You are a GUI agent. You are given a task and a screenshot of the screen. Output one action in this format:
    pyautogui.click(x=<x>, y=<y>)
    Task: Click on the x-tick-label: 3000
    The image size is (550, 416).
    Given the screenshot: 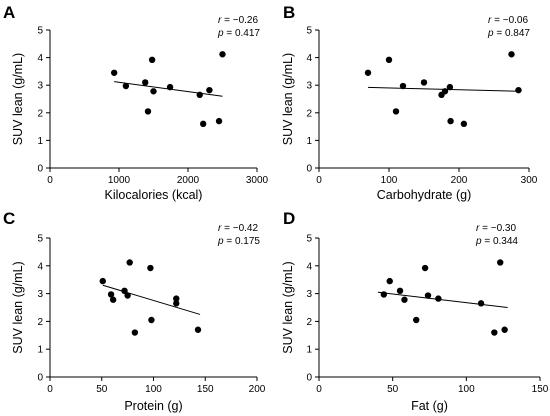 What is the action you would take?
    pyautogui.click(x=257, y=180)
    